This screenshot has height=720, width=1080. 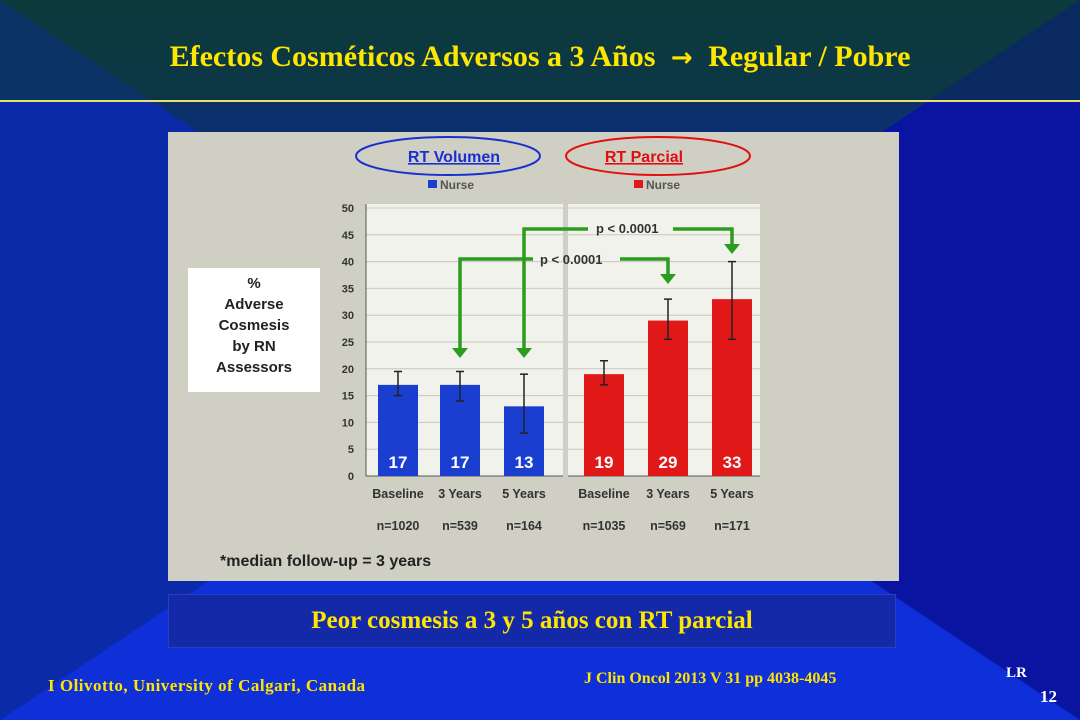 I want to click on sample-size-label: n=164, so click(x=524, y=526).